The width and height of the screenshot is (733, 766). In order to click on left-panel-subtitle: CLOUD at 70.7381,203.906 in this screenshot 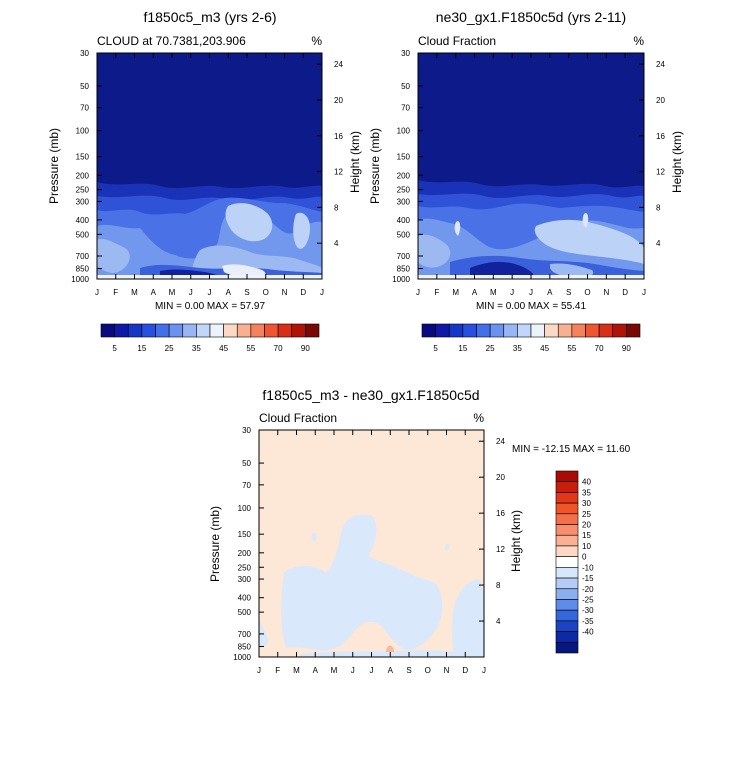, I will do `click(171, 41)`.